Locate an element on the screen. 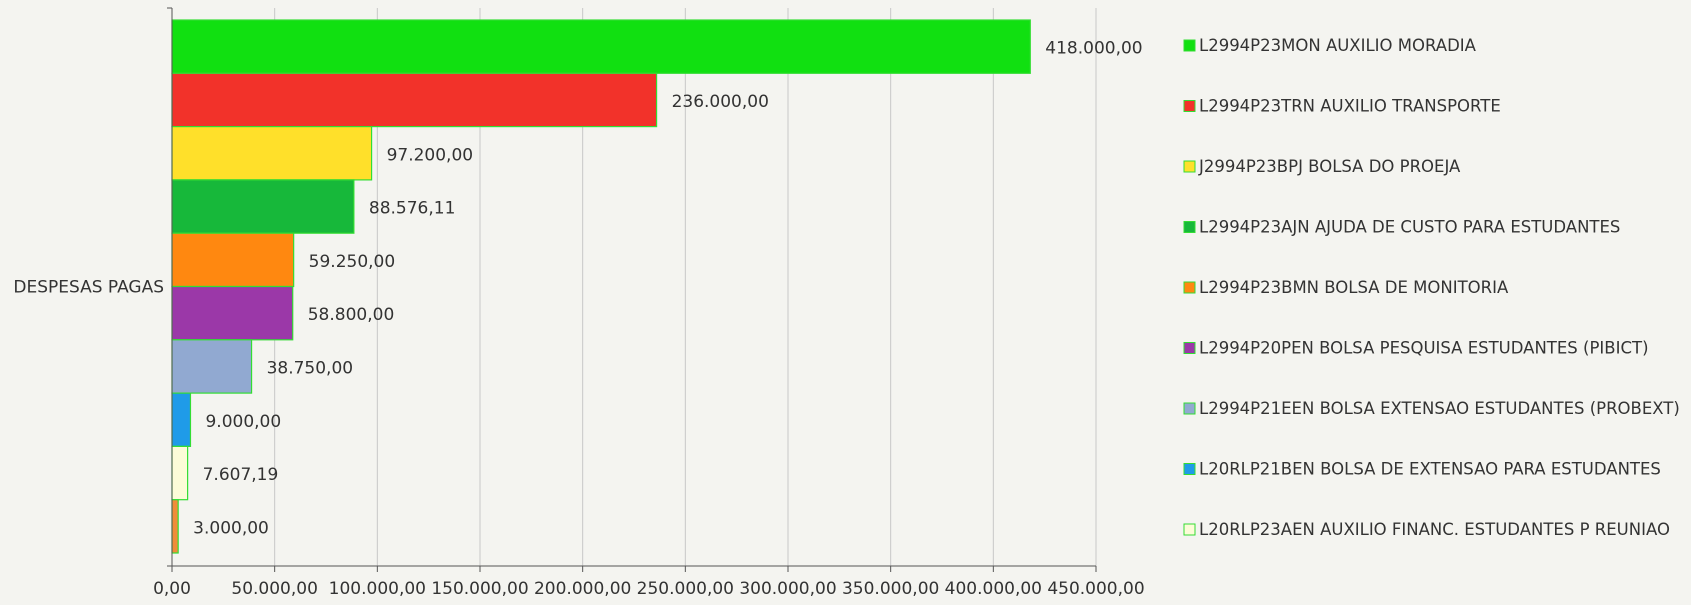 This screenshot has height=605, width=1691. x-tick-label: 300.000,00 is located at coordinates (787, 589).